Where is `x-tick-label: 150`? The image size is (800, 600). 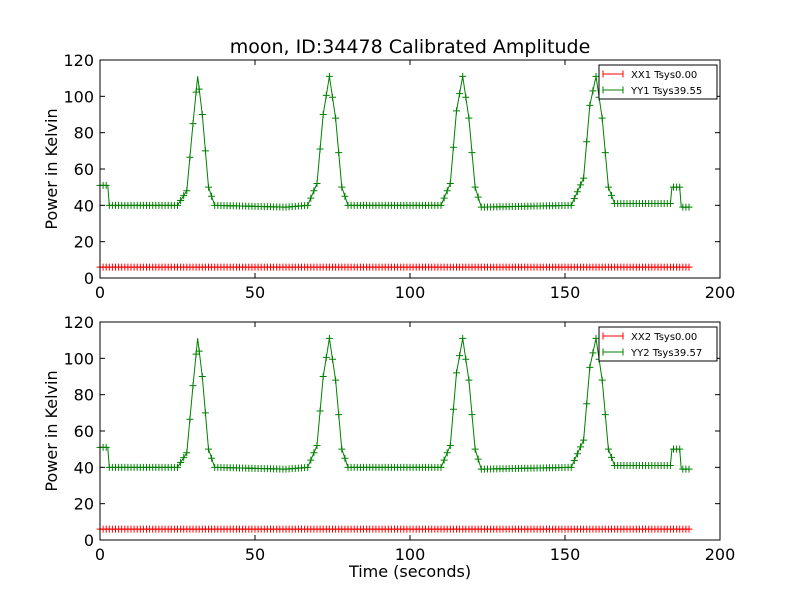 x-tick-label: 150 is located at coordinates (565, 554).